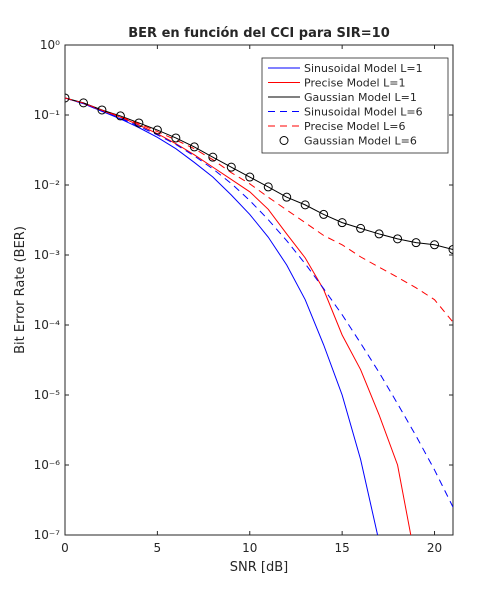 The width and height of the screenshot is (500, 600). I want to click on x-tick-label: 0, so click(65, 548).